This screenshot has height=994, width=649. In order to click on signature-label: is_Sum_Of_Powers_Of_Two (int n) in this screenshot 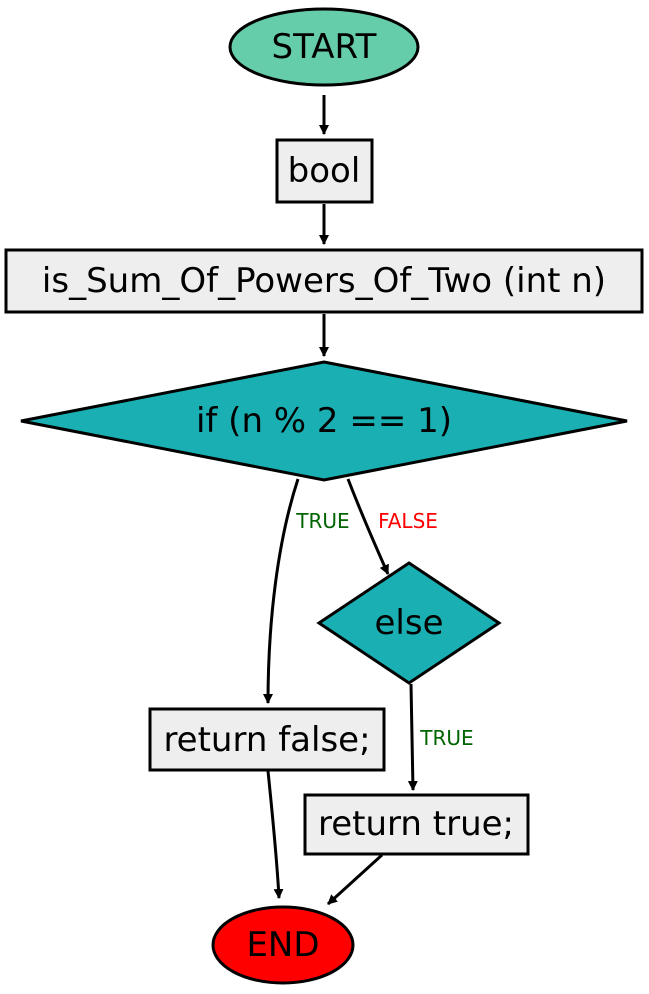, I will do `click(324, 281)`.